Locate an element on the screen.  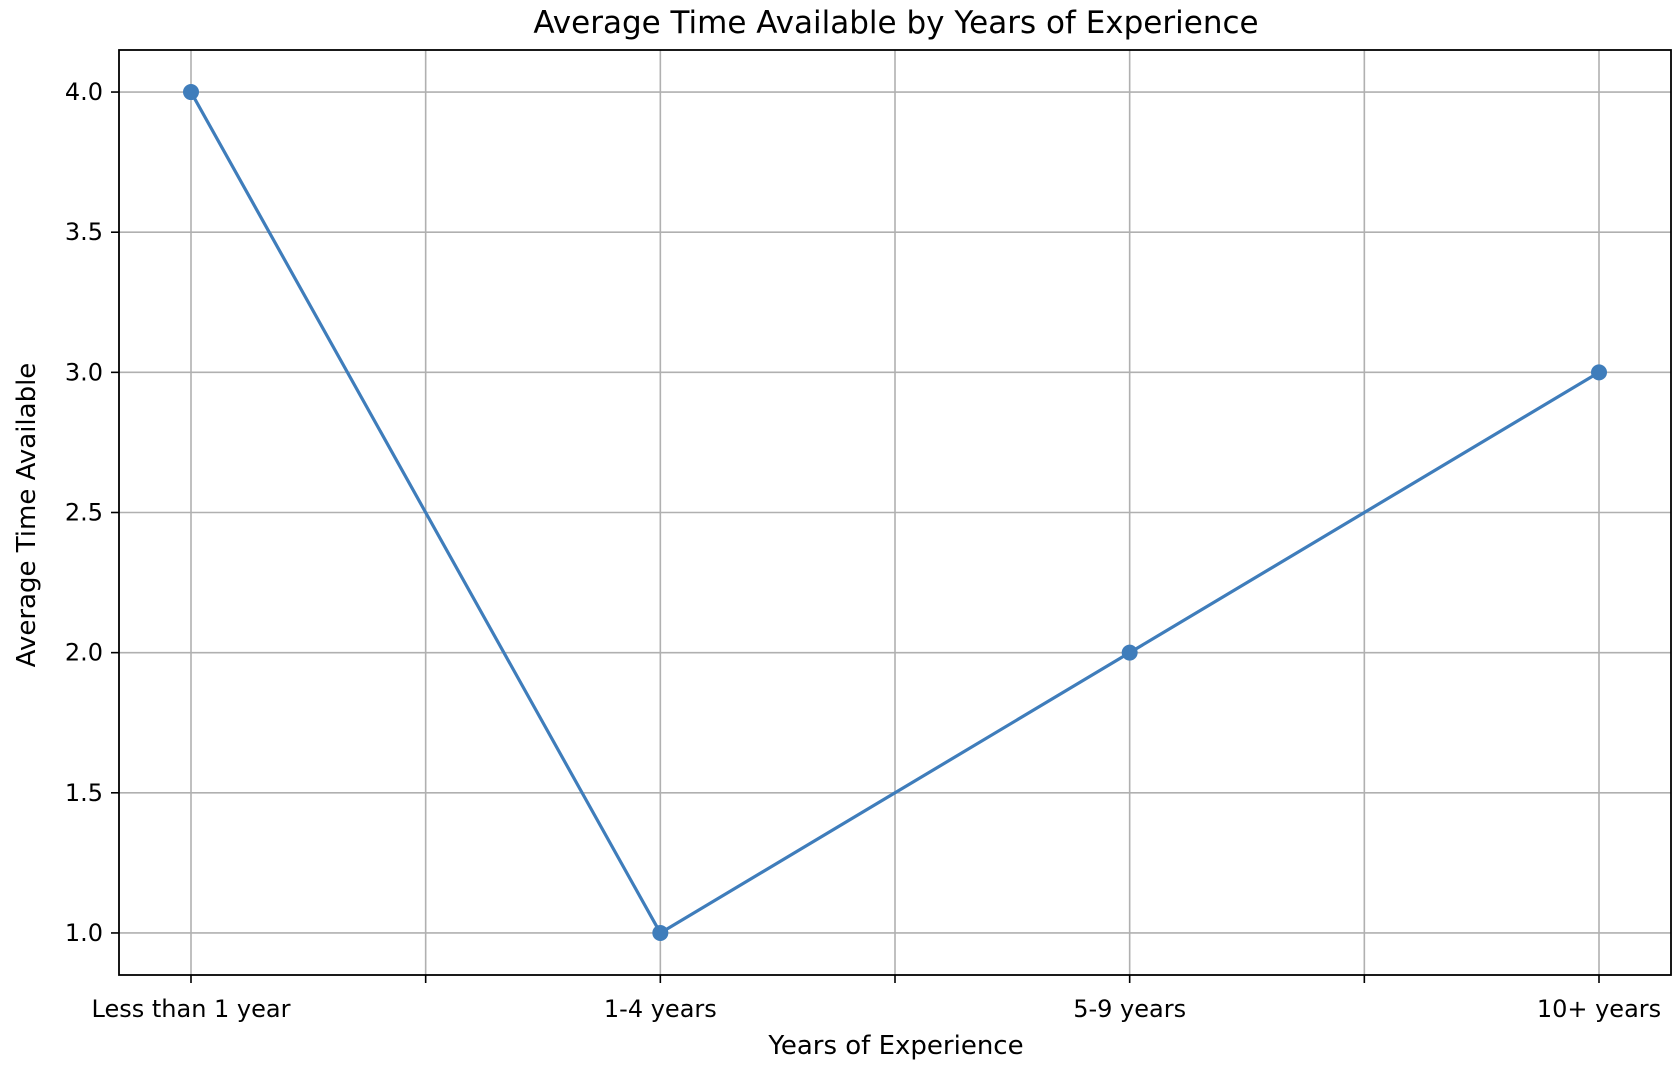
x-tick-label: Less than 1 year is located at coordinates (191, 1009).